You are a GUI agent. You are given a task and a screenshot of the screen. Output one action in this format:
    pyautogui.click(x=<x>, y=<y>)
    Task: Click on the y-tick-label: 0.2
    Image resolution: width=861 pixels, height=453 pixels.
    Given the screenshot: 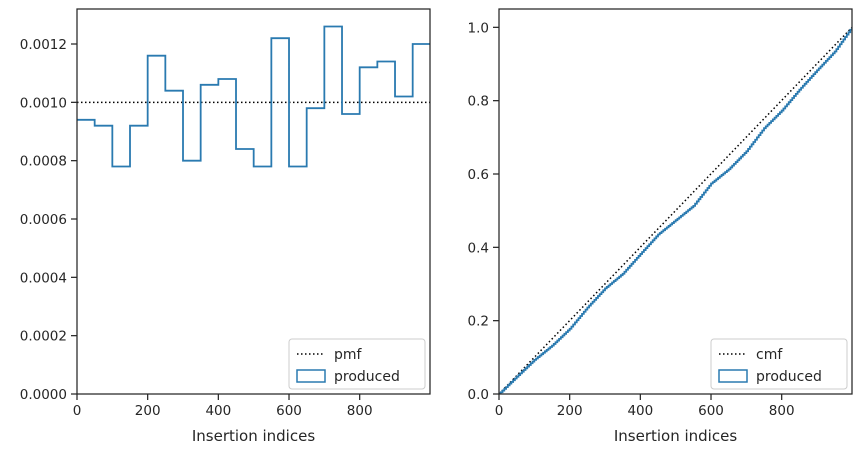 What is the action you would take?
    pyautogui.click(x=478, y=322)
    